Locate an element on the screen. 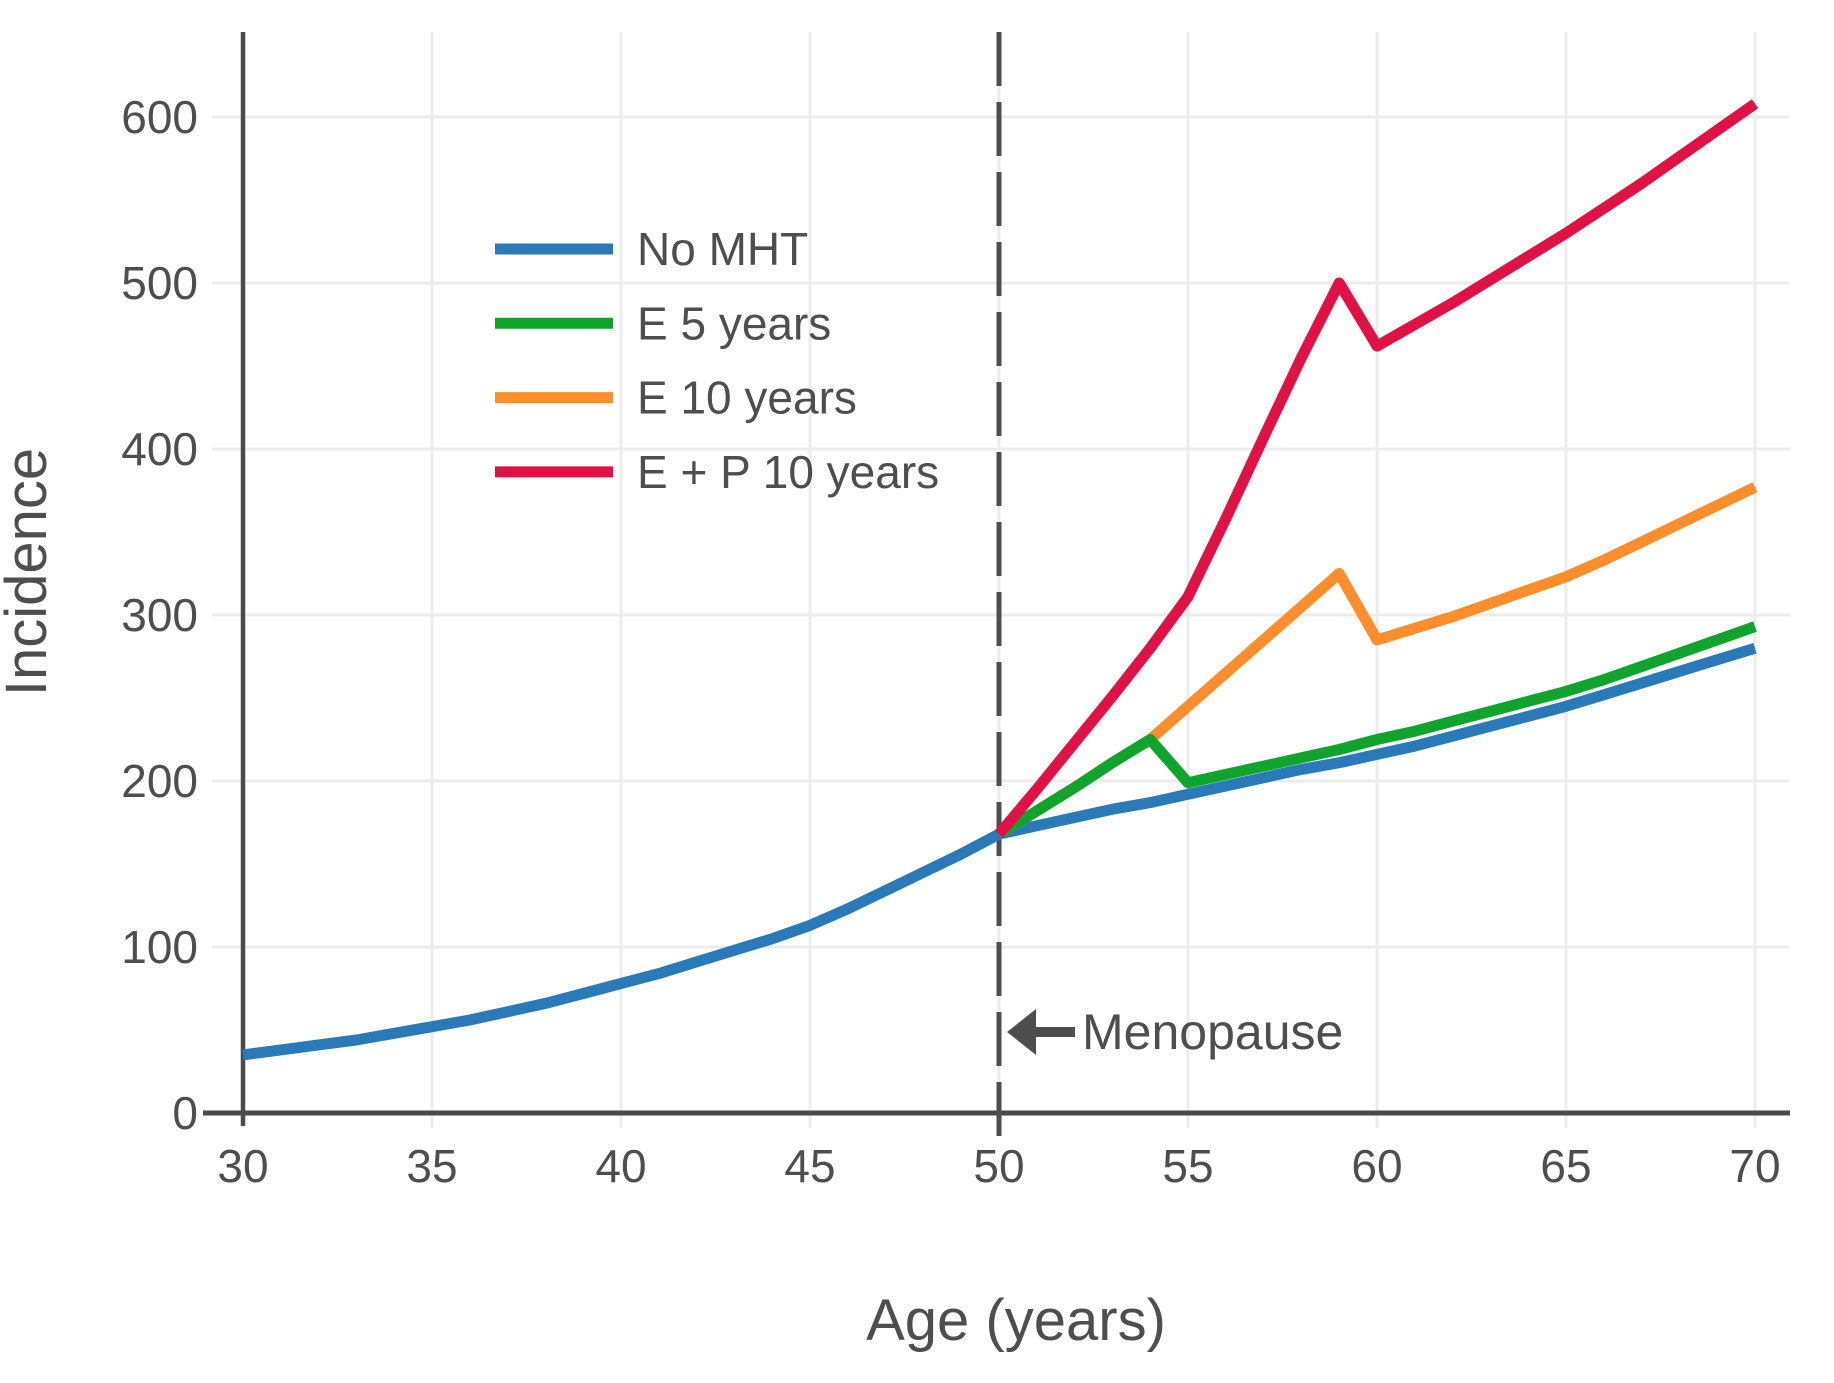 The height and width of the screenshot is (1383, 1834). legend-label-e-p-10-years: E + P 10 years is located at coordinates (788, 472).